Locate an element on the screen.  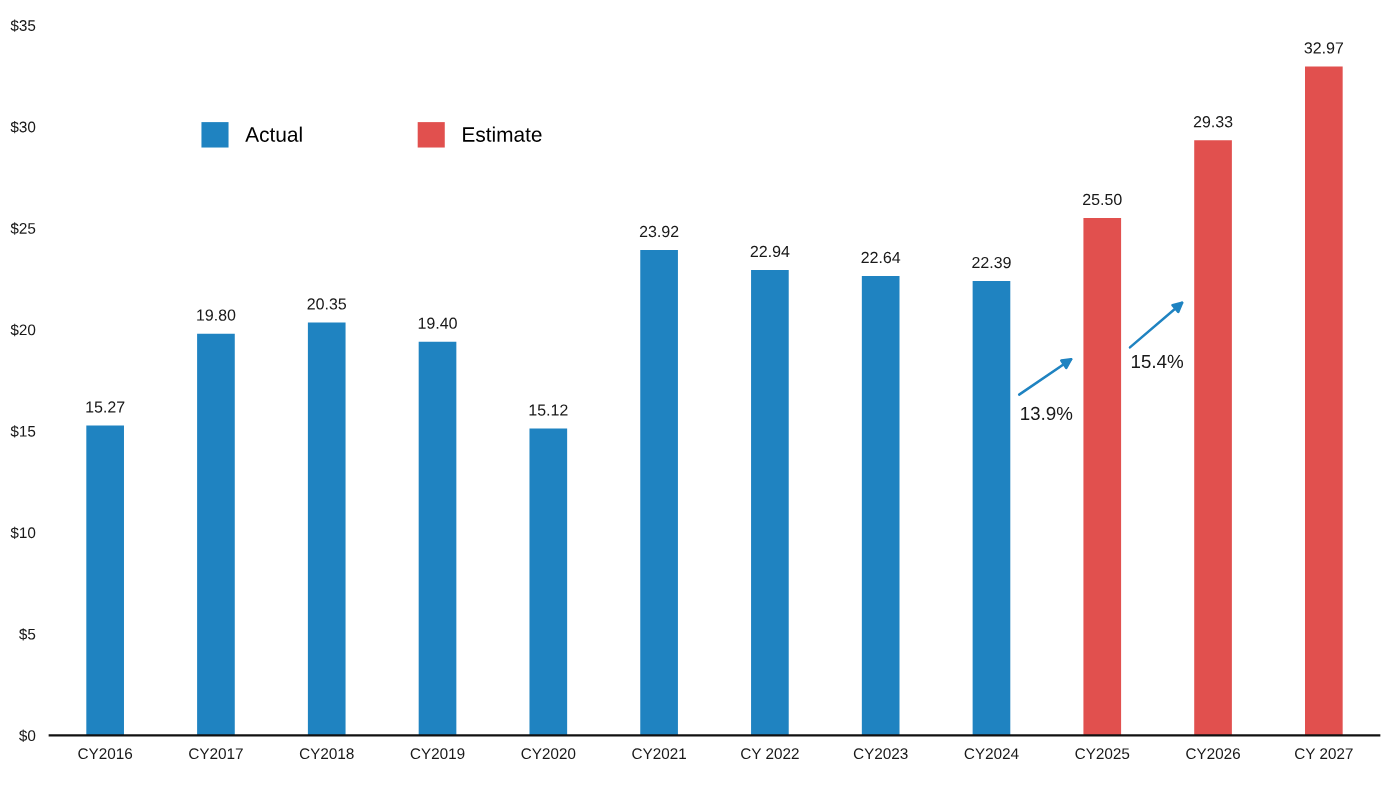
data-label: 19.80 is located at coordinates (216, 315).